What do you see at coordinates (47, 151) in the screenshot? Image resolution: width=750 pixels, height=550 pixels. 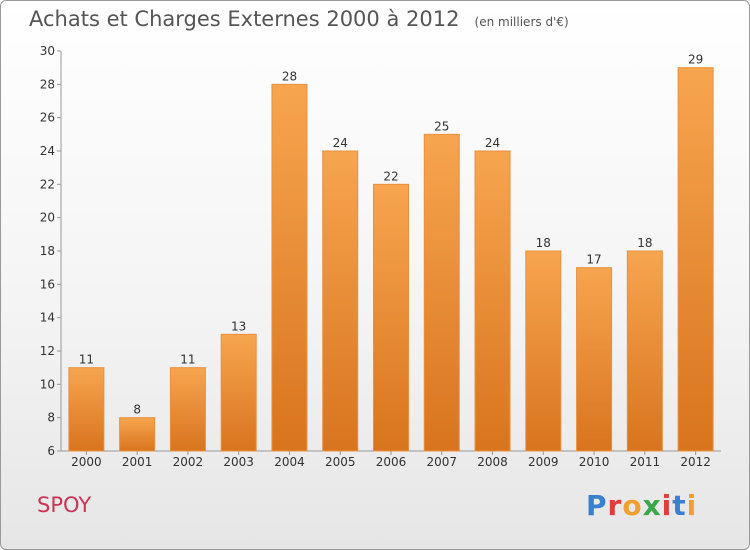 I see `y-tick-label: 24` at bounding box center [47, 151].